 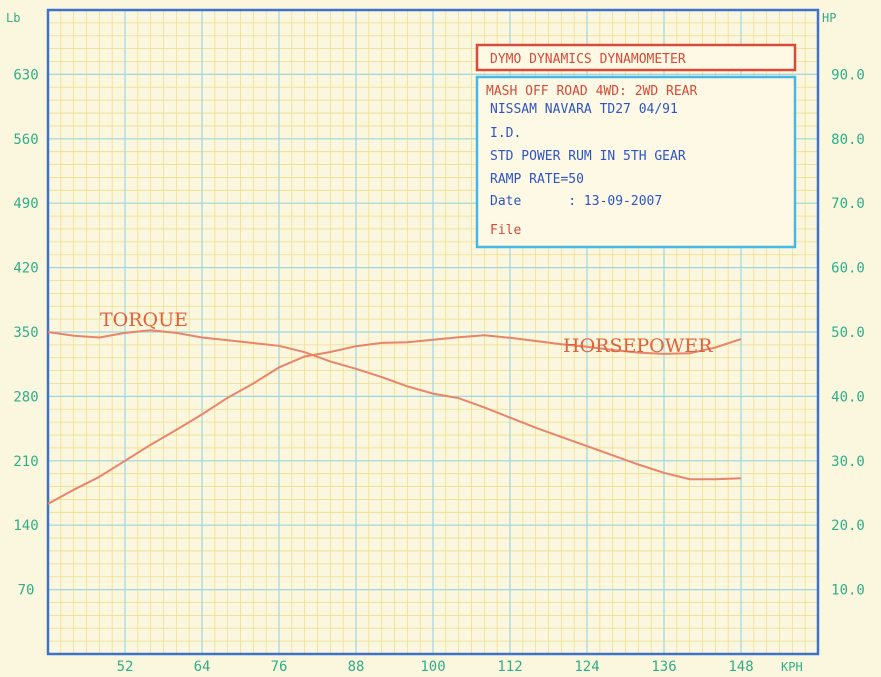 What do you see at coordinates (26, 591) in the screenshot?
I see `left-tick-label: 70` at bounding box center [26, 591].